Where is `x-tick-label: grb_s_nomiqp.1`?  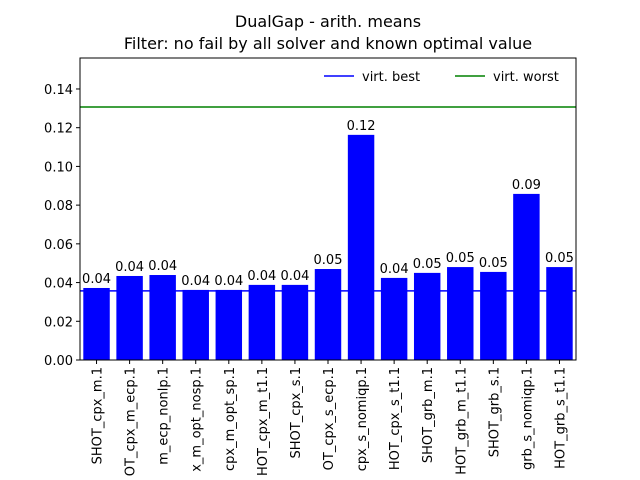 x-tick-label: grb_s_nomiqp.1 is located at coordinates (527, 418).